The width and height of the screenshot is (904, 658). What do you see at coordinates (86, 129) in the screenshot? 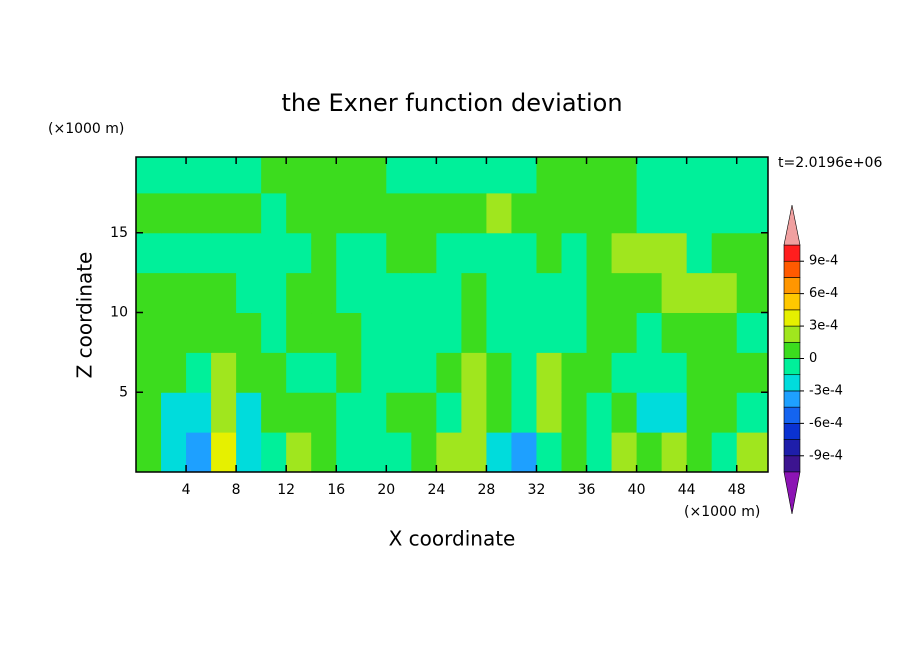
I see `y-unit: (×1000 m)` at bounding box center [86, 129].